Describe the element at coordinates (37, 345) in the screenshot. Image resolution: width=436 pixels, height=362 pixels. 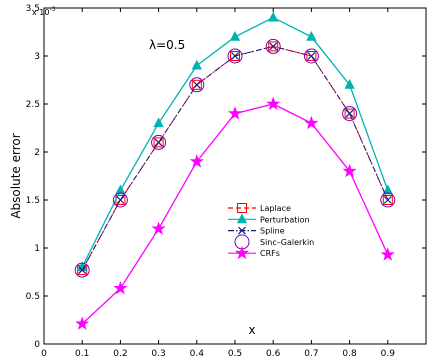
I see `y-tick-label: 0` at that location.